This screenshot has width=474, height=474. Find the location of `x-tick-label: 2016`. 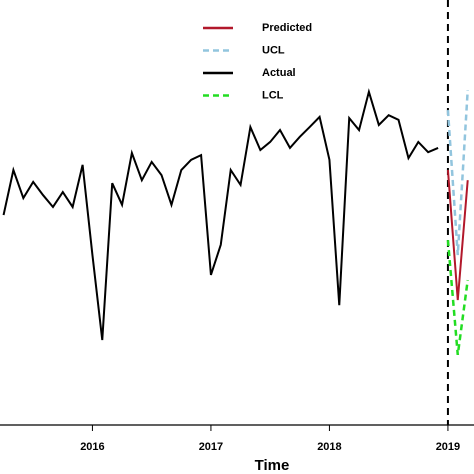

x-tick-label: 2016 is located at coordinates (92, 447).